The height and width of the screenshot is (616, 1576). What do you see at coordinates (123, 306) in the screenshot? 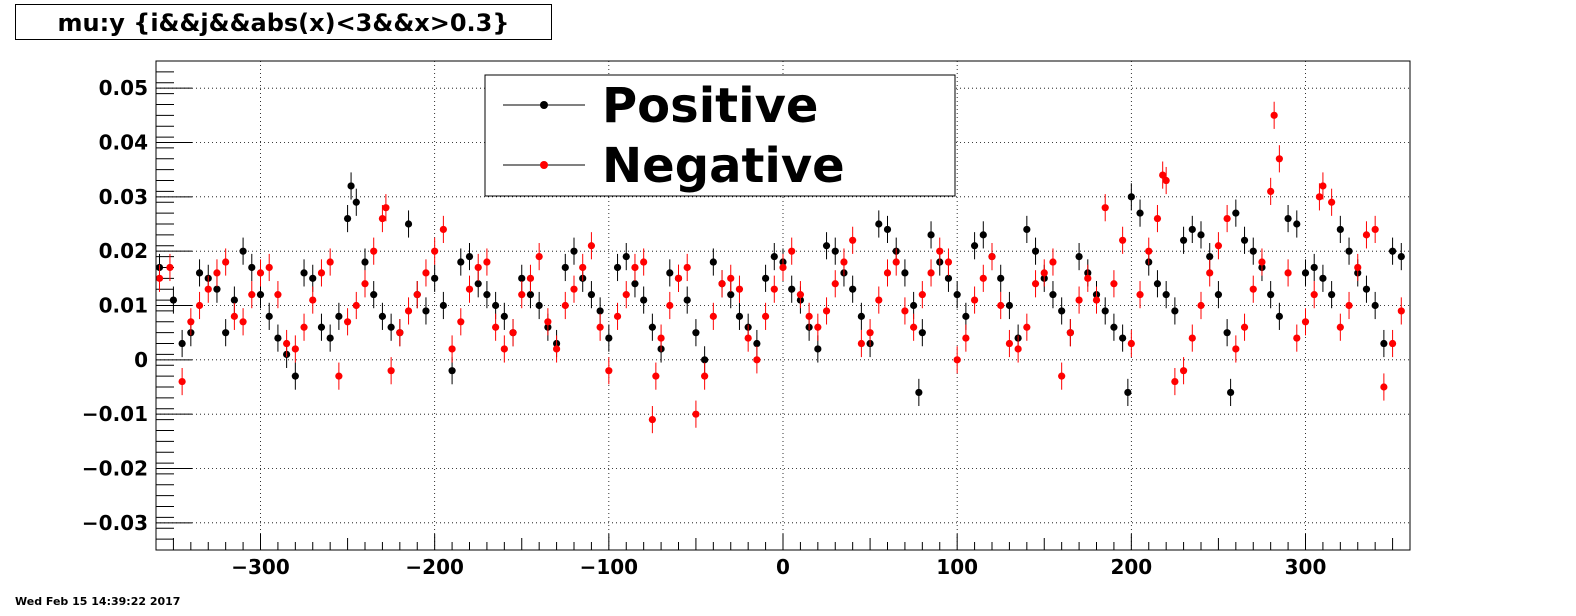
I see `y-tick-label: 0.01` at bounding box center [123, 306].